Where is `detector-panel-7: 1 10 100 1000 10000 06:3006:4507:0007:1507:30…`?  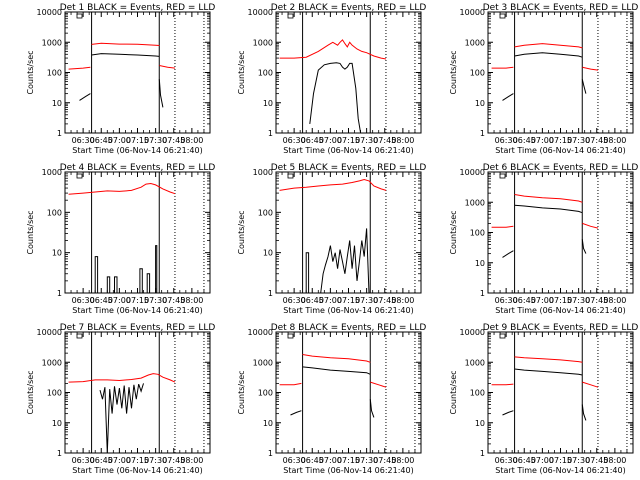 detector-panel-7: 1 10 100 1000 10000 06:3006:4507:0007:1507:30… is located at coordinates (120, 399).